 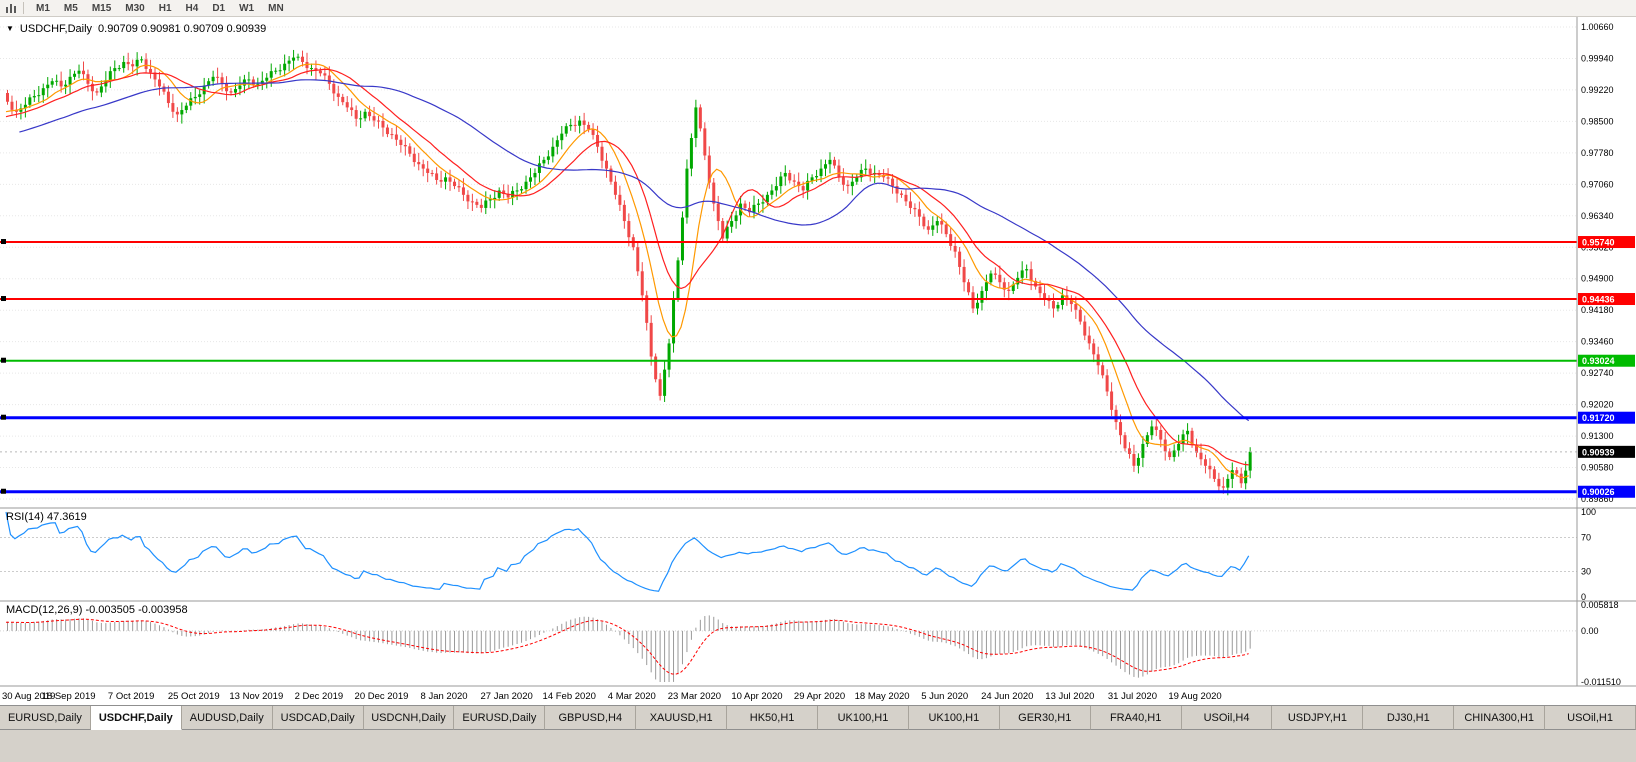 What do you see at coordinates (101, 8) in the screenshot?
I see `timeframe-m15: M15` at bounding box center [101, 8].